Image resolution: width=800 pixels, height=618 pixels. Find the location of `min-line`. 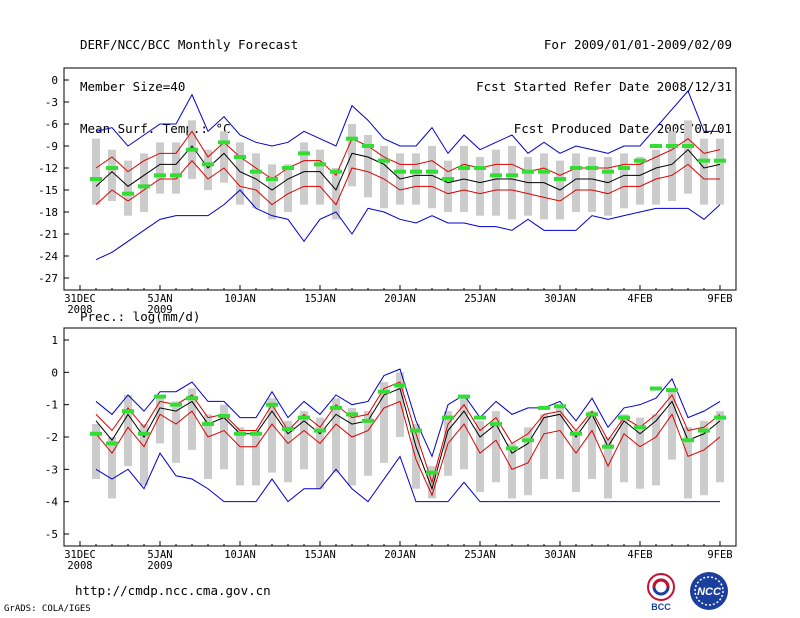

min-line is located at coordinates (407, 477).